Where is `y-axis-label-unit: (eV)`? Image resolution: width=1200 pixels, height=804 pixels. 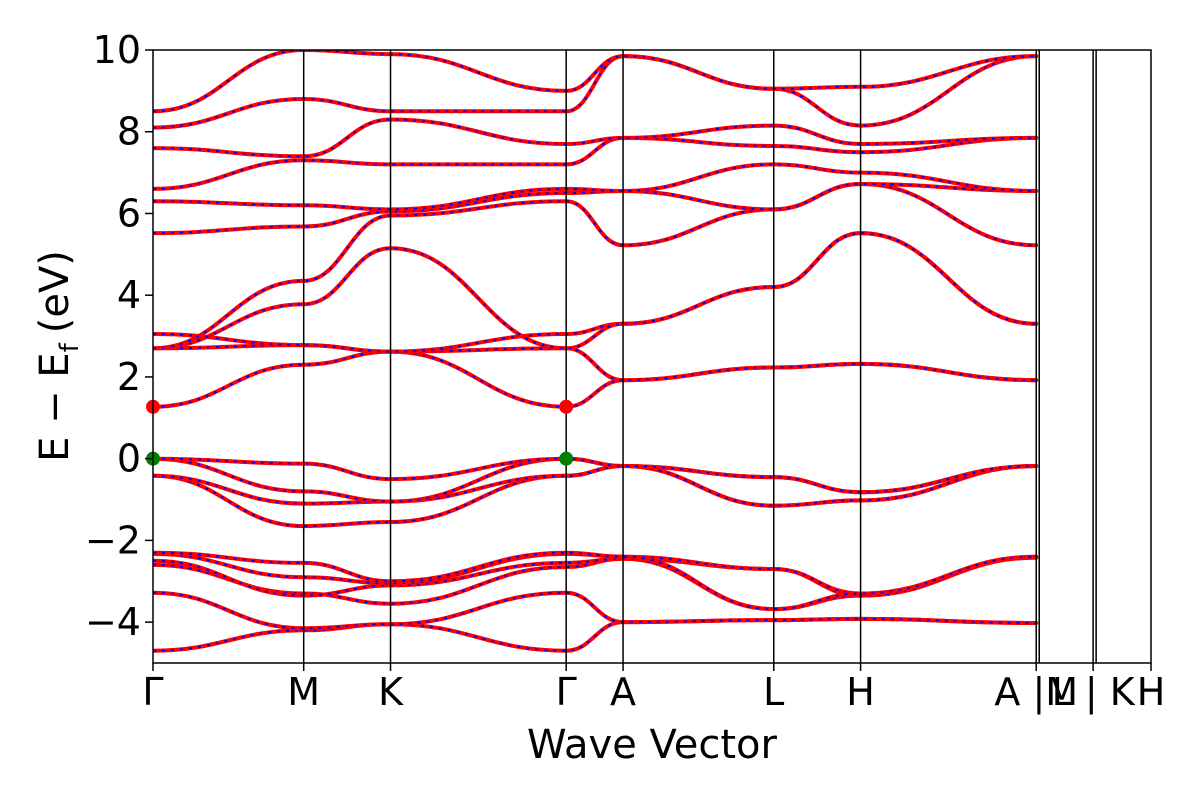
y-axis-label-unit: (eV) is located at coordinates (55, 291).